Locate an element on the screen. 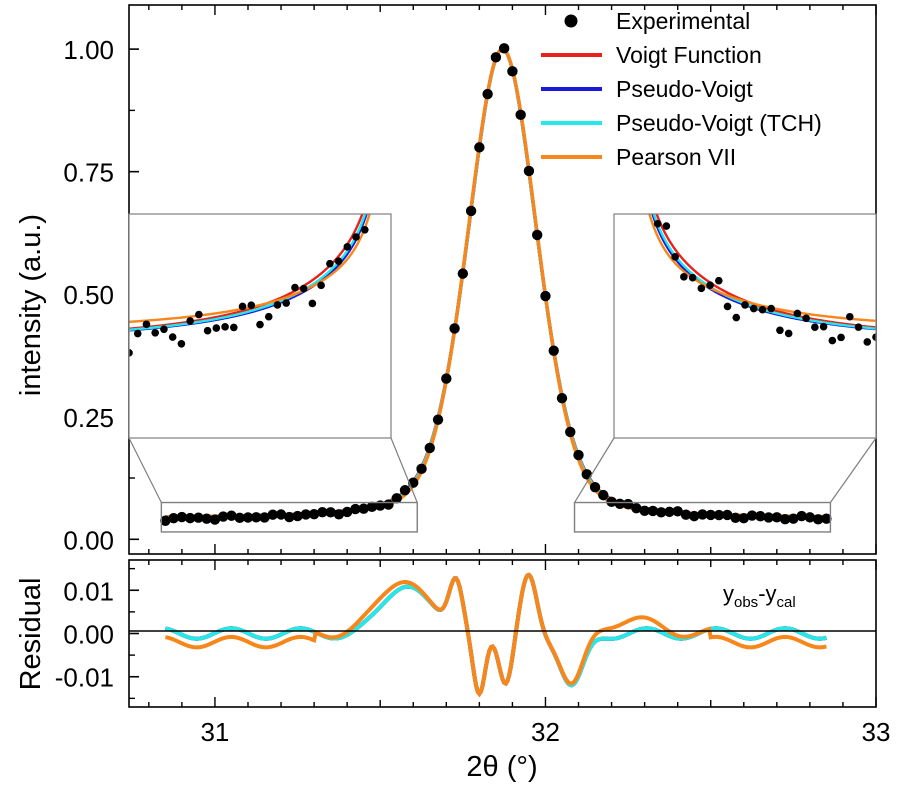 The height and width of the screenshot is (791, 897). y-tick-label: 0.00 is located at coordinates (88, 540).